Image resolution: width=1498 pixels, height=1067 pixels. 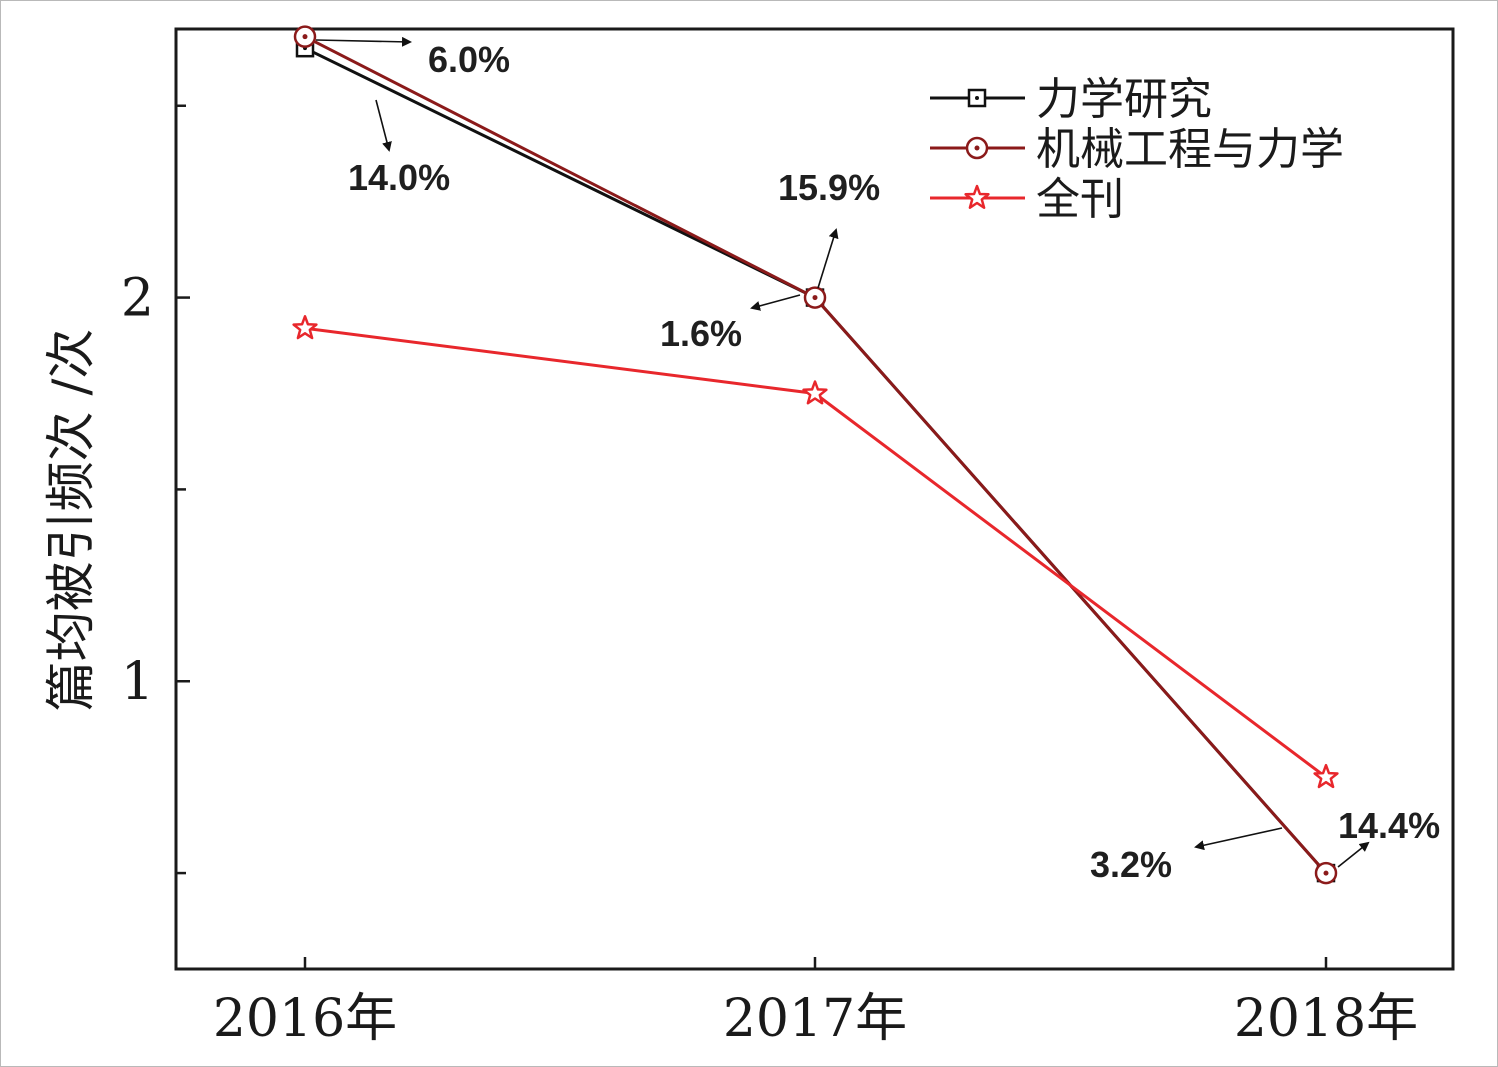 I want to click on x-tick-label: 2016年, so click(x=305, y=1019).